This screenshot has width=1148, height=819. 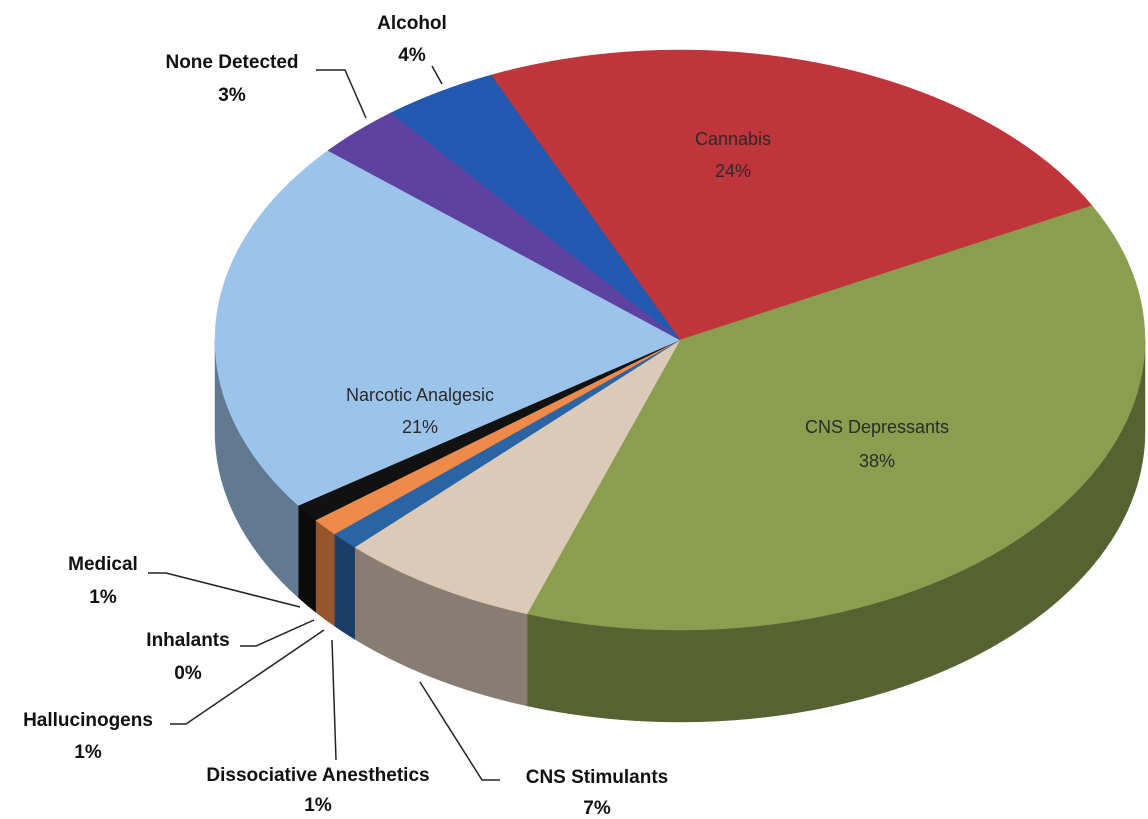 What do you see at coordinates (420, 395) in the screenshot?
I see `slice-label: Narcotic Analgesic` at bounding box center [420, 395].